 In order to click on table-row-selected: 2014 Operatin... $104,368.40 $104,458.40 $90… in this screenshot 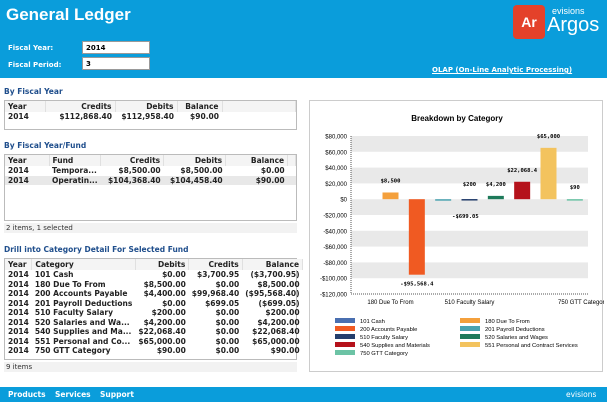, I will do `click(150, 180)`.